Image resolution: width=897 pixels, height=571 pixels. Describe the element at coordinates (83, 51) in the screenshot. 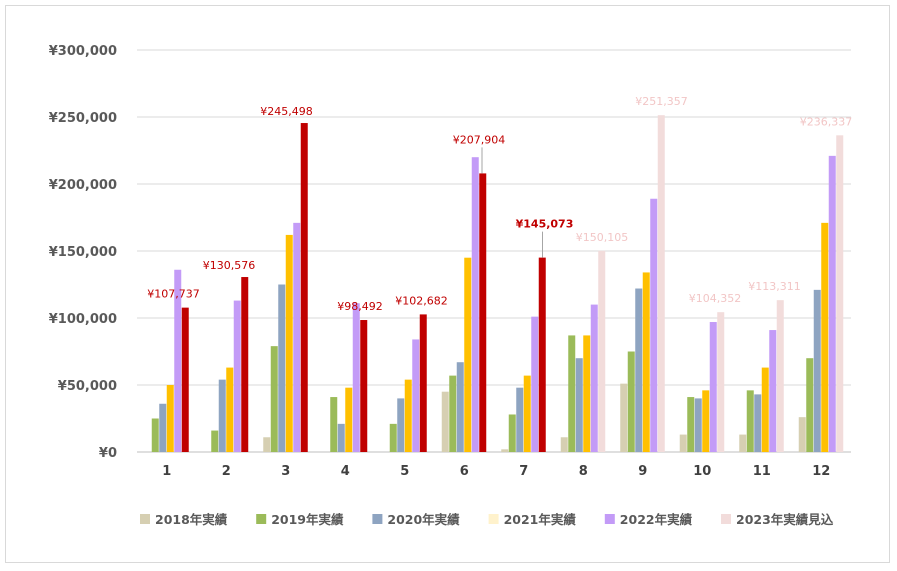

I see `y-tick-label: ¥300,000` at that location.